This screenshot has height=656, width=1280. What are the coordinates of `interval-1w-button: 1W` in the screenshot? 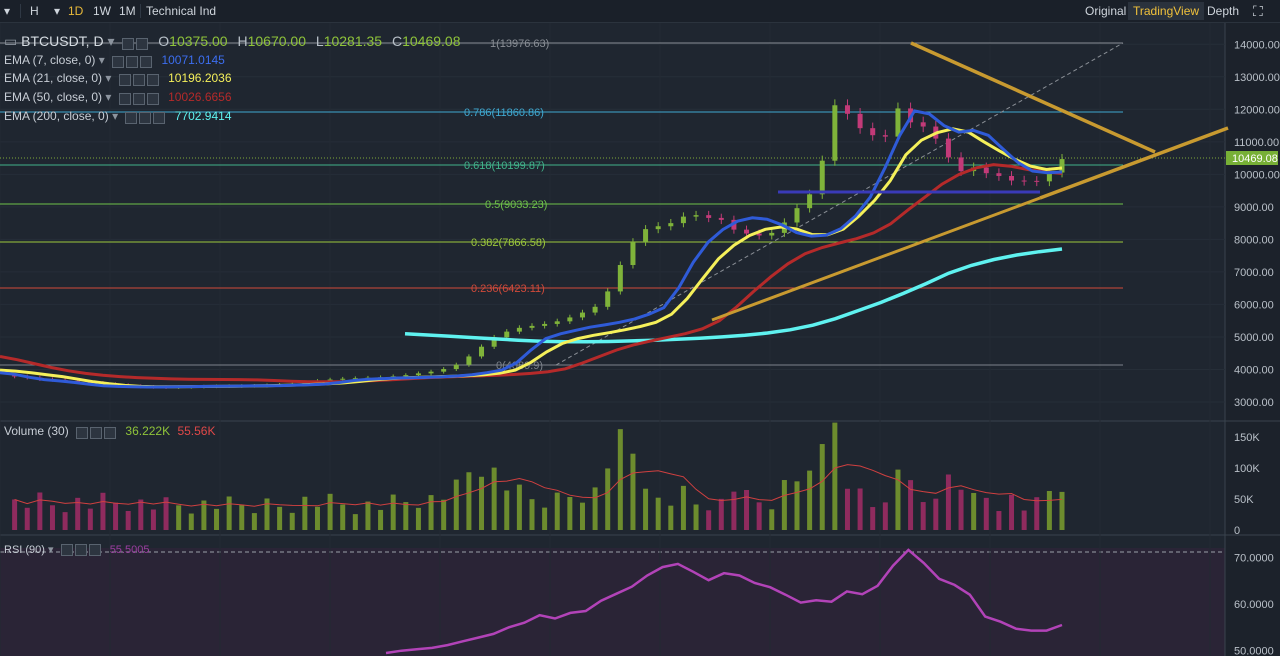 It's located at (102, 11).